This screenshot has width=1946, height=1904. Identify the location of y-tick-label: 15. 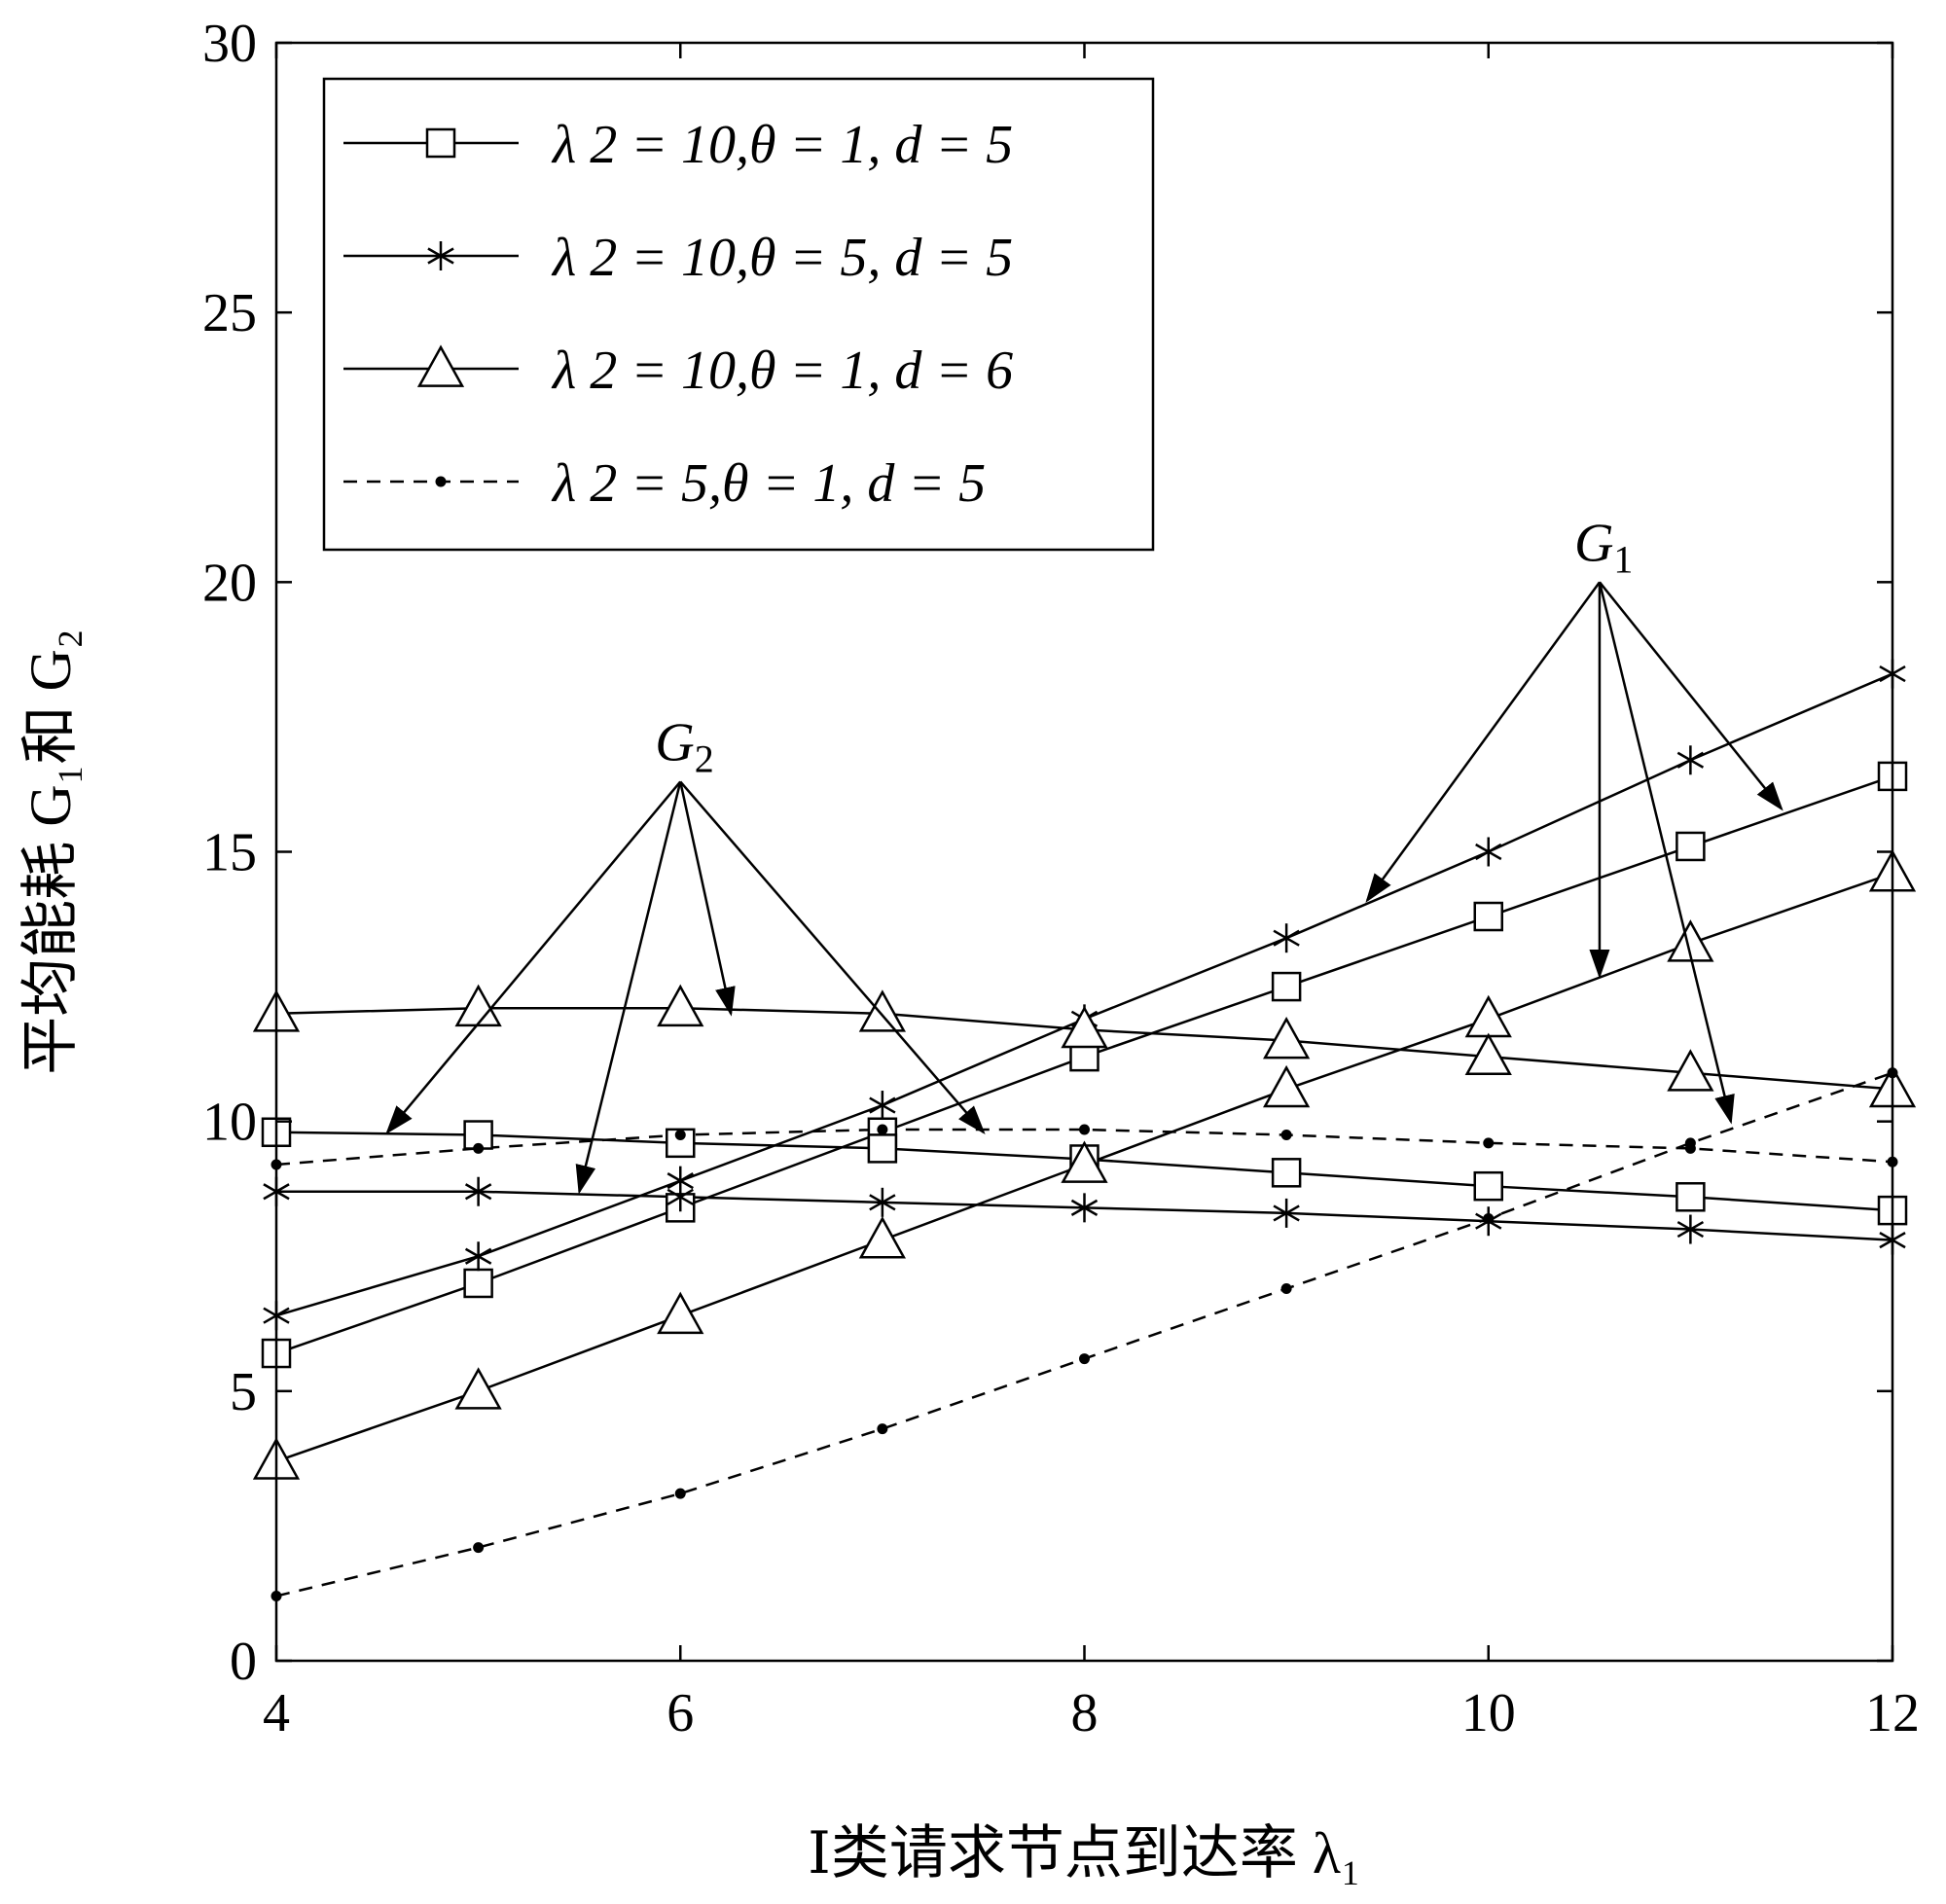
(229, 853).